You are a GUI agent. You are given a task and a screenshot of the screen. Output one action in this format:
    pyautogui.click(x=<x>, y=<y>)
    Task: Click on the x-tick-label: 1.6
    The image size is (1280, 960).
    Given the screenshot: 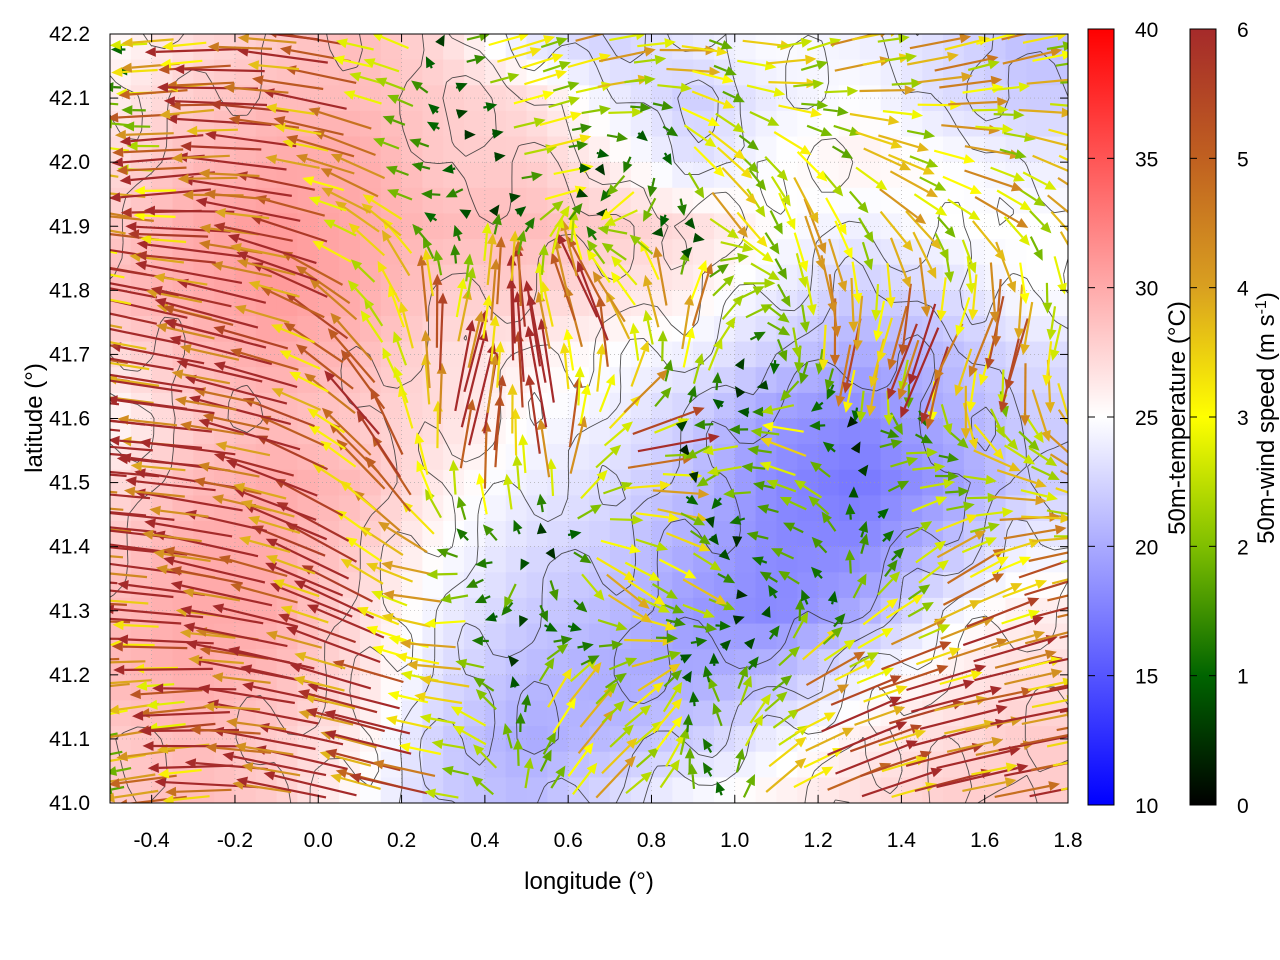 What is the action you would take?
    pyautogui.click(x=984, y=840)
    